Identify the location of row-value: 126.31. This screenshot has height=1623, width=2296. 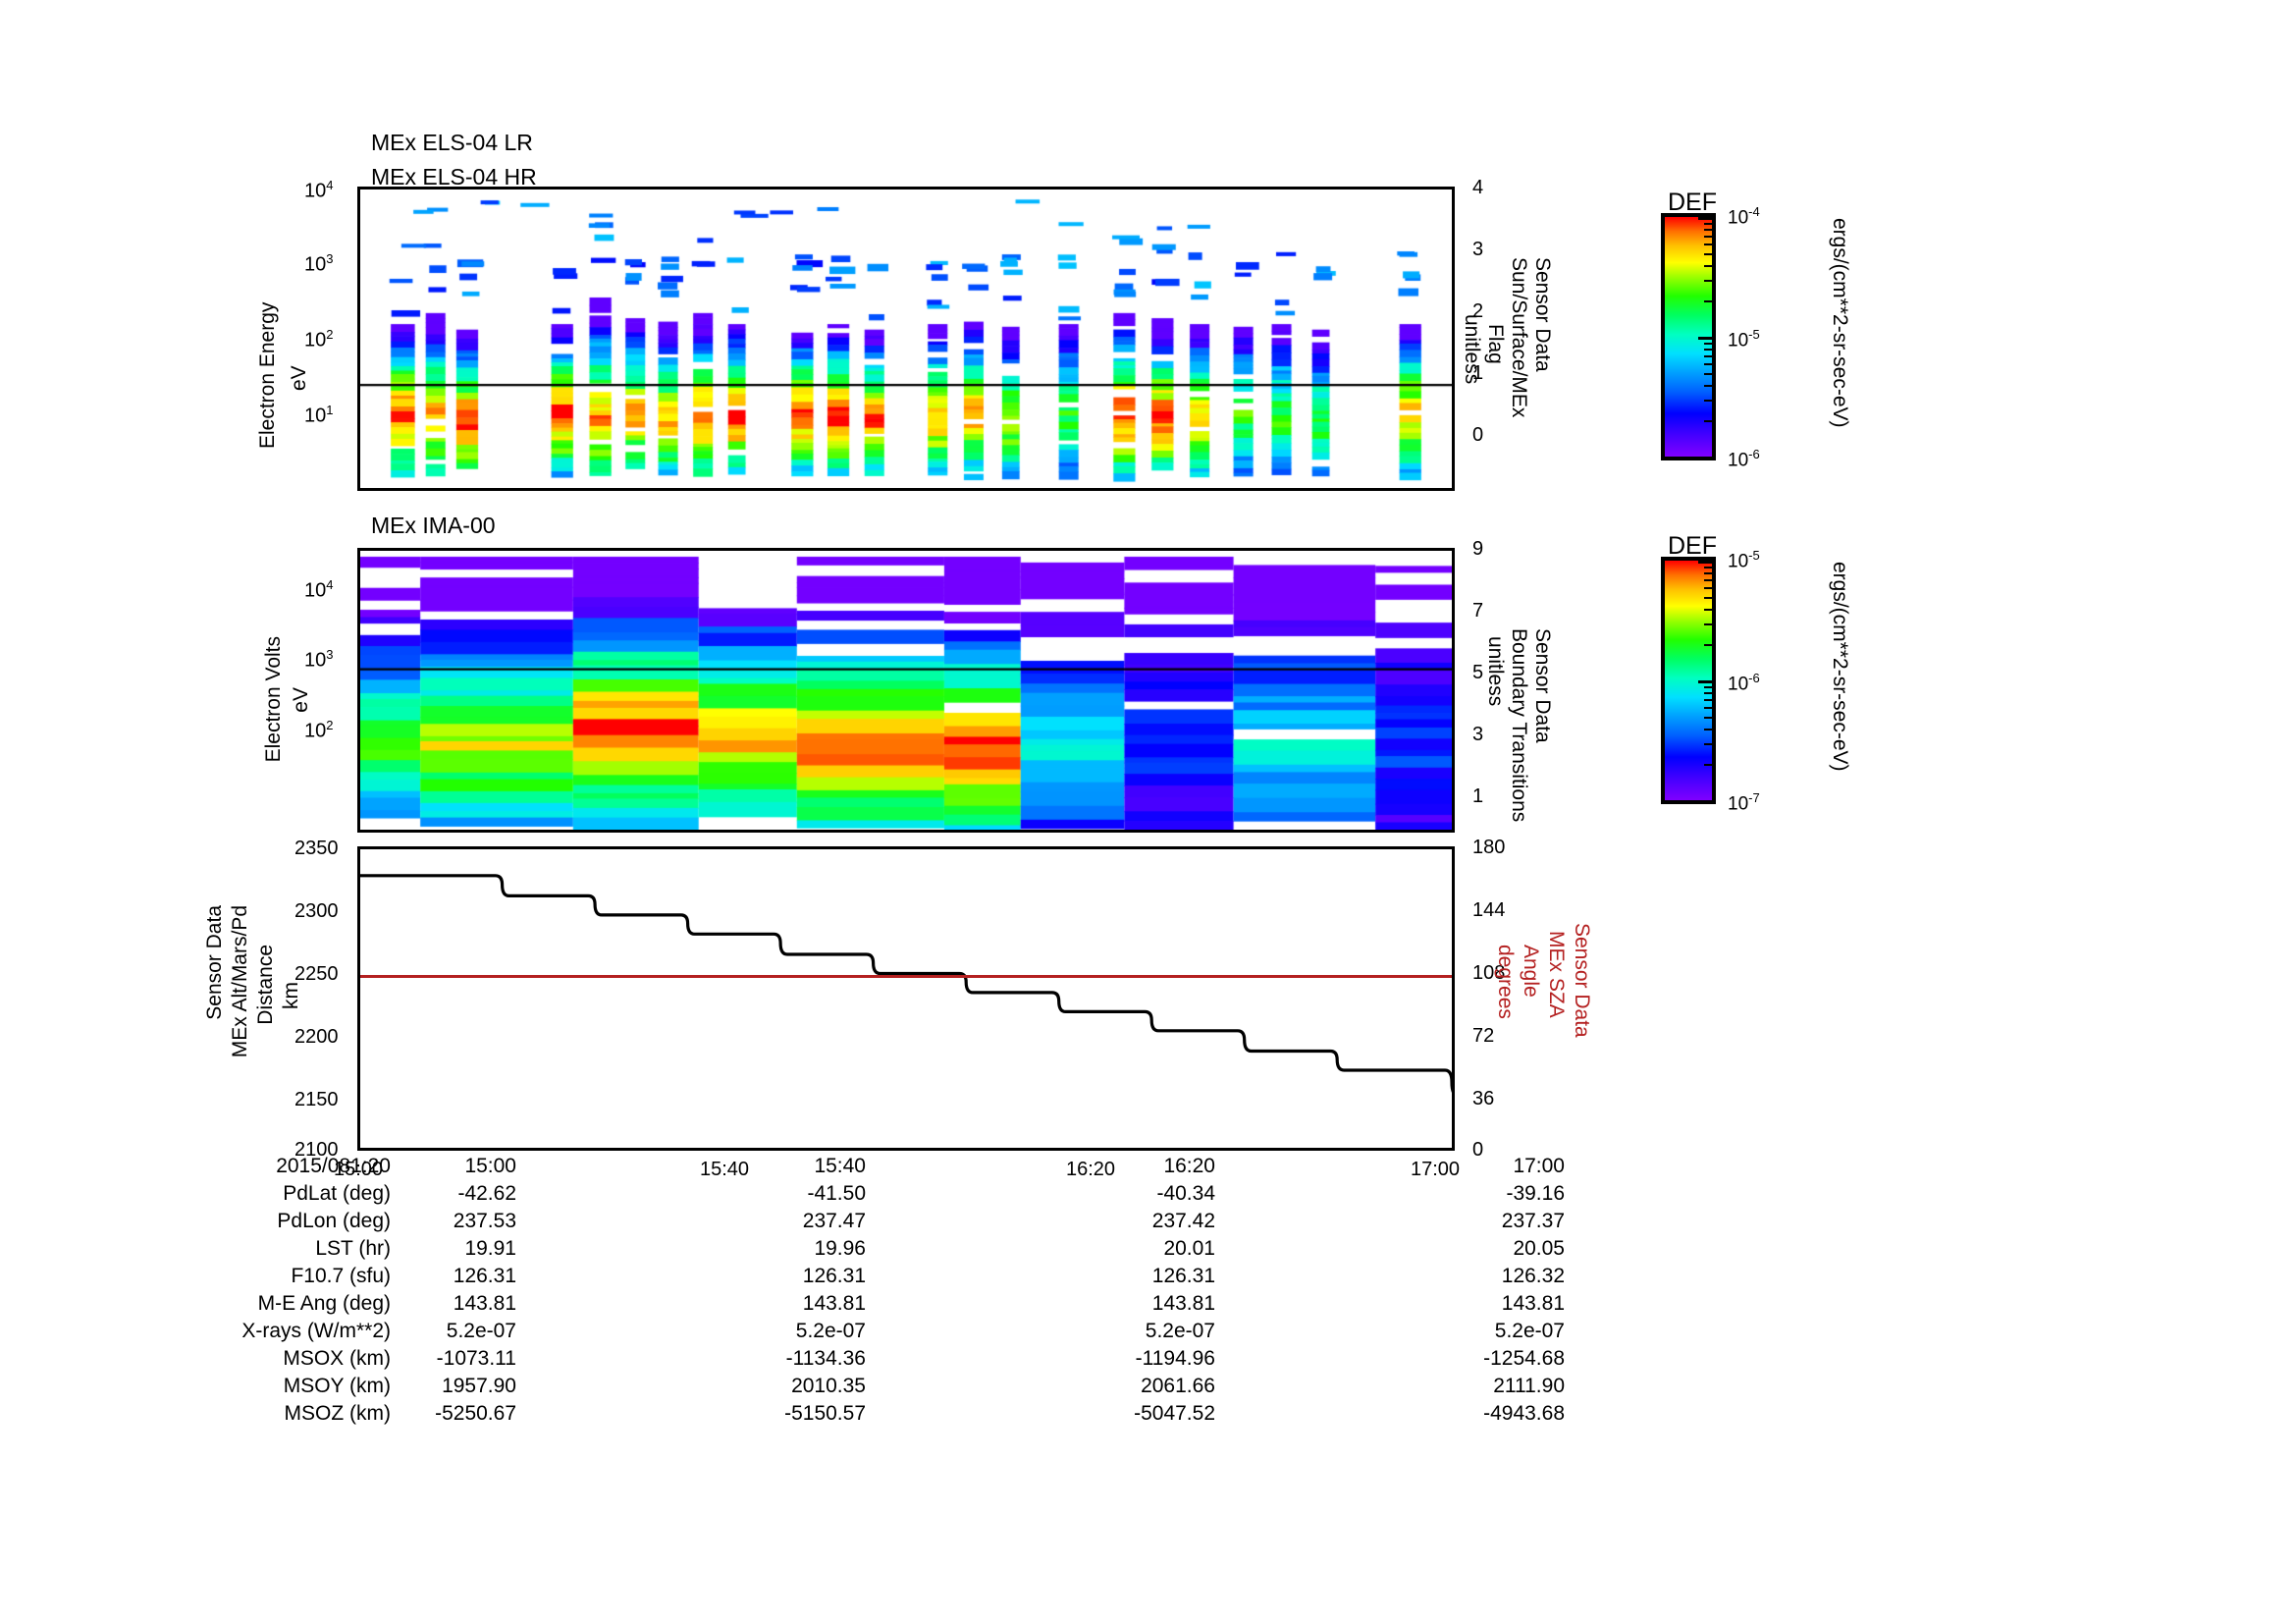
(1183, 1276).